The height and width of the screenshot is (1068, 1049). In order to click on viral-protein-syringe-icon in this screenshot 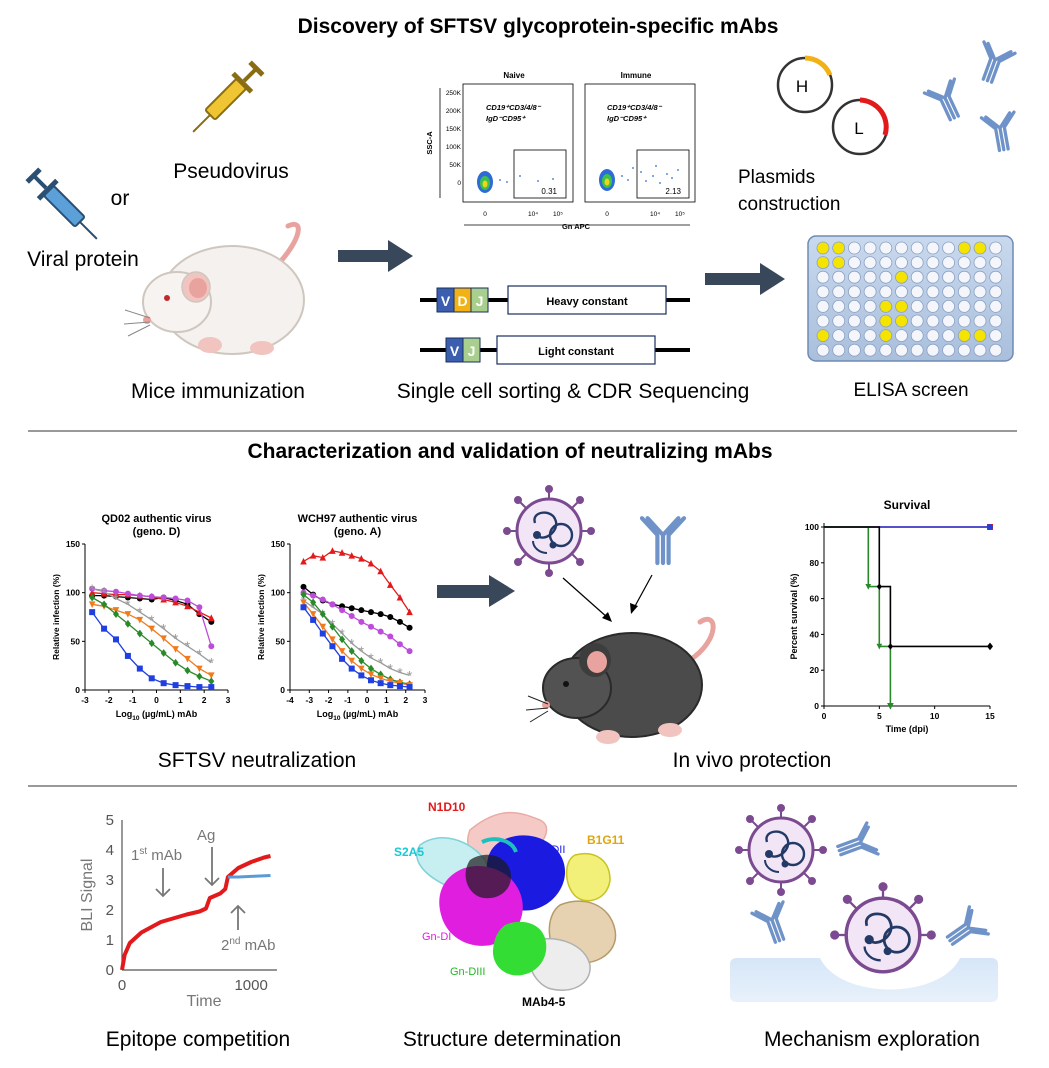, I will do `click(61, 203)`.